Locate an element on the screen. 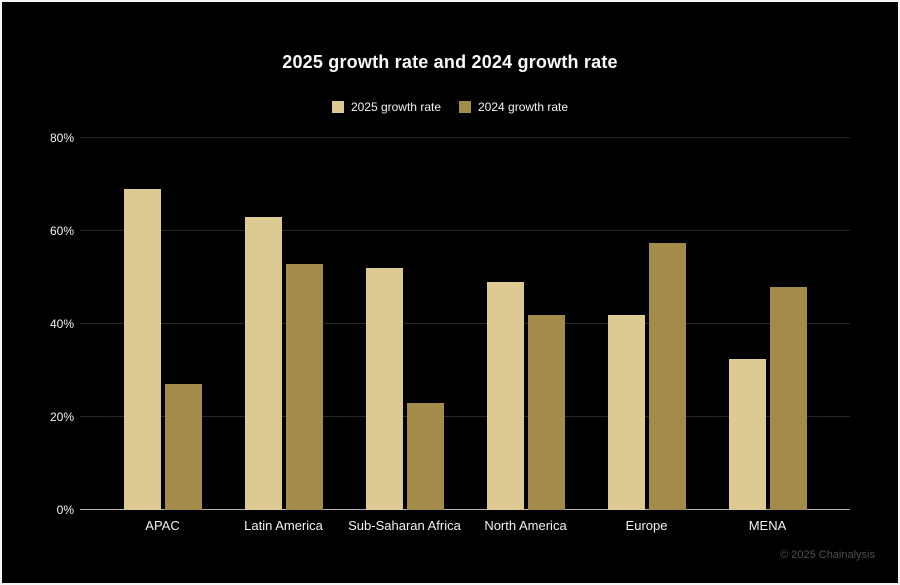 This screenshot has height=585, width=900. legend: 2025 growth rate 2024 growth rate is located at coordinates (450, 107).